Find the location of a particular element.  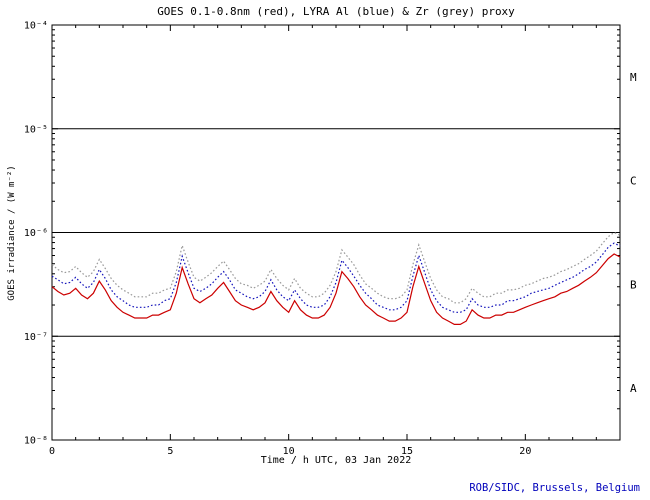

x-tick-label: 20 is located at coordinates (525, 451).